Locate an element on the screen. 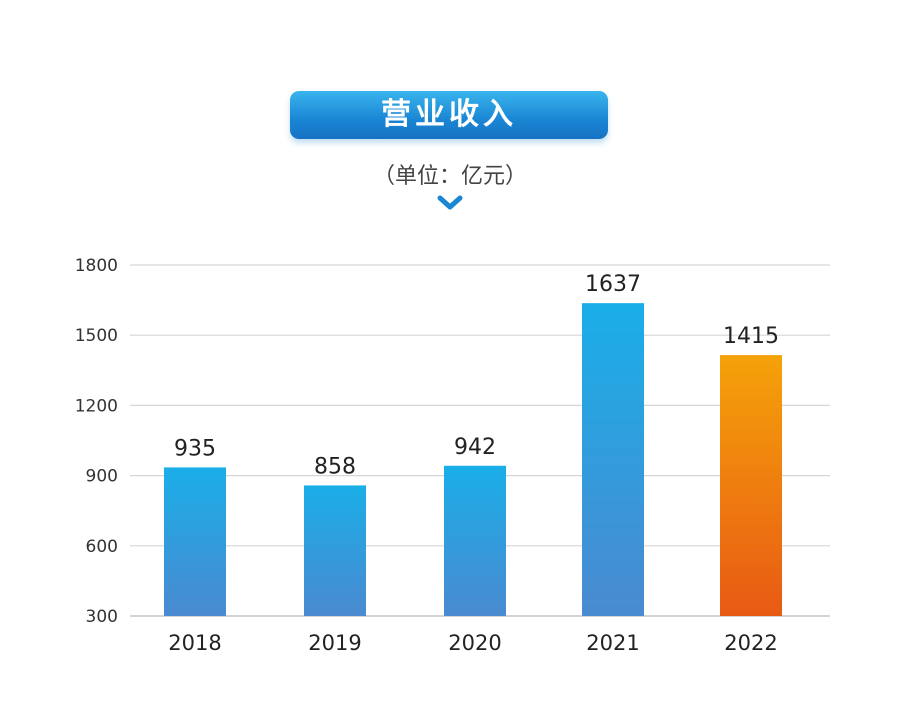  bar-2021 is located at coordinates (613, 459).